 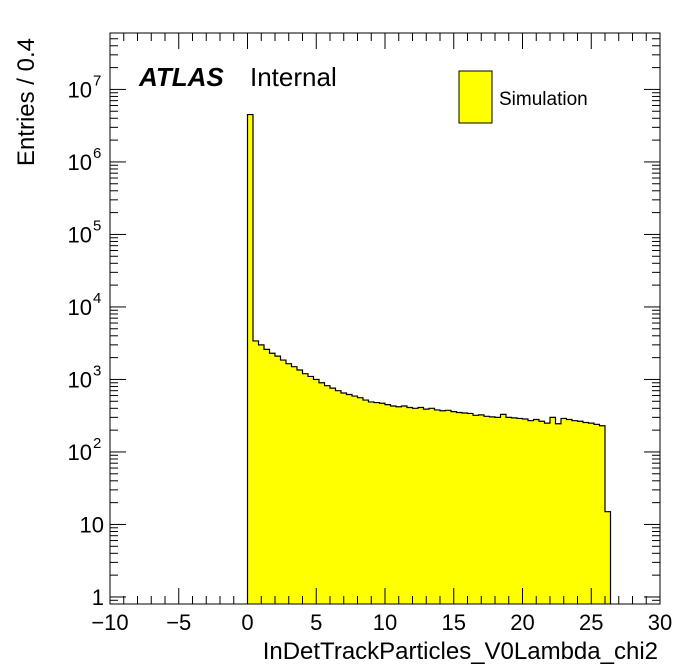 What do you see at coordinates (460, 651) in the screenshot?
I see `x-axis-title: InDetTrackParticles_V0Lambda_chi2` at bounding box center [460, 651].